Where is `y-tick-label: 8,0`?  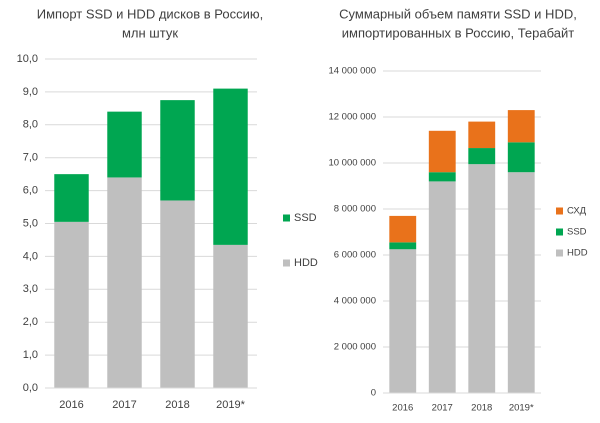
y-tick-label: 8,0 is located at coordinates (30, 125).